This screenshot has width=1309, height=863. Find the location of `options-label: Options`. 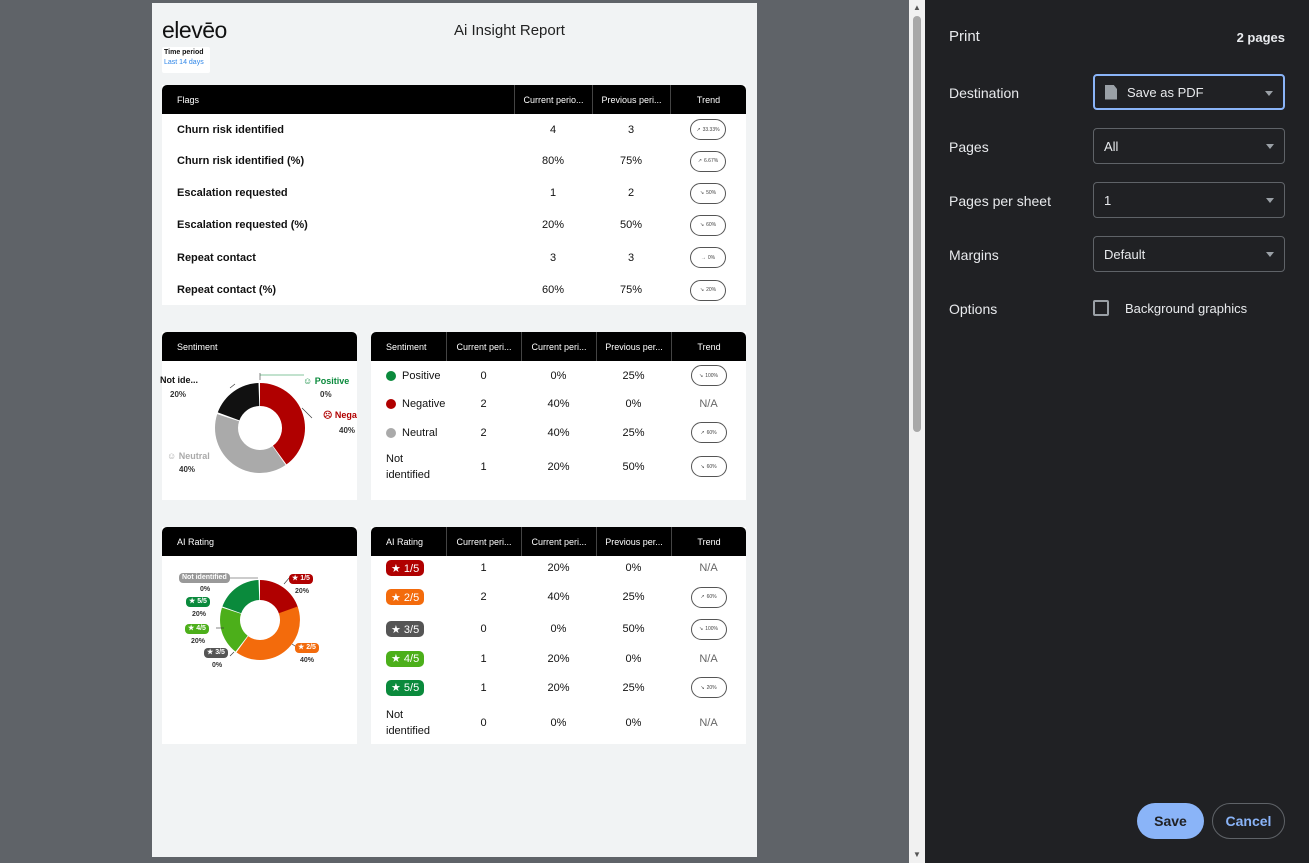

options-label: Options is located at coordinates (973, 309).